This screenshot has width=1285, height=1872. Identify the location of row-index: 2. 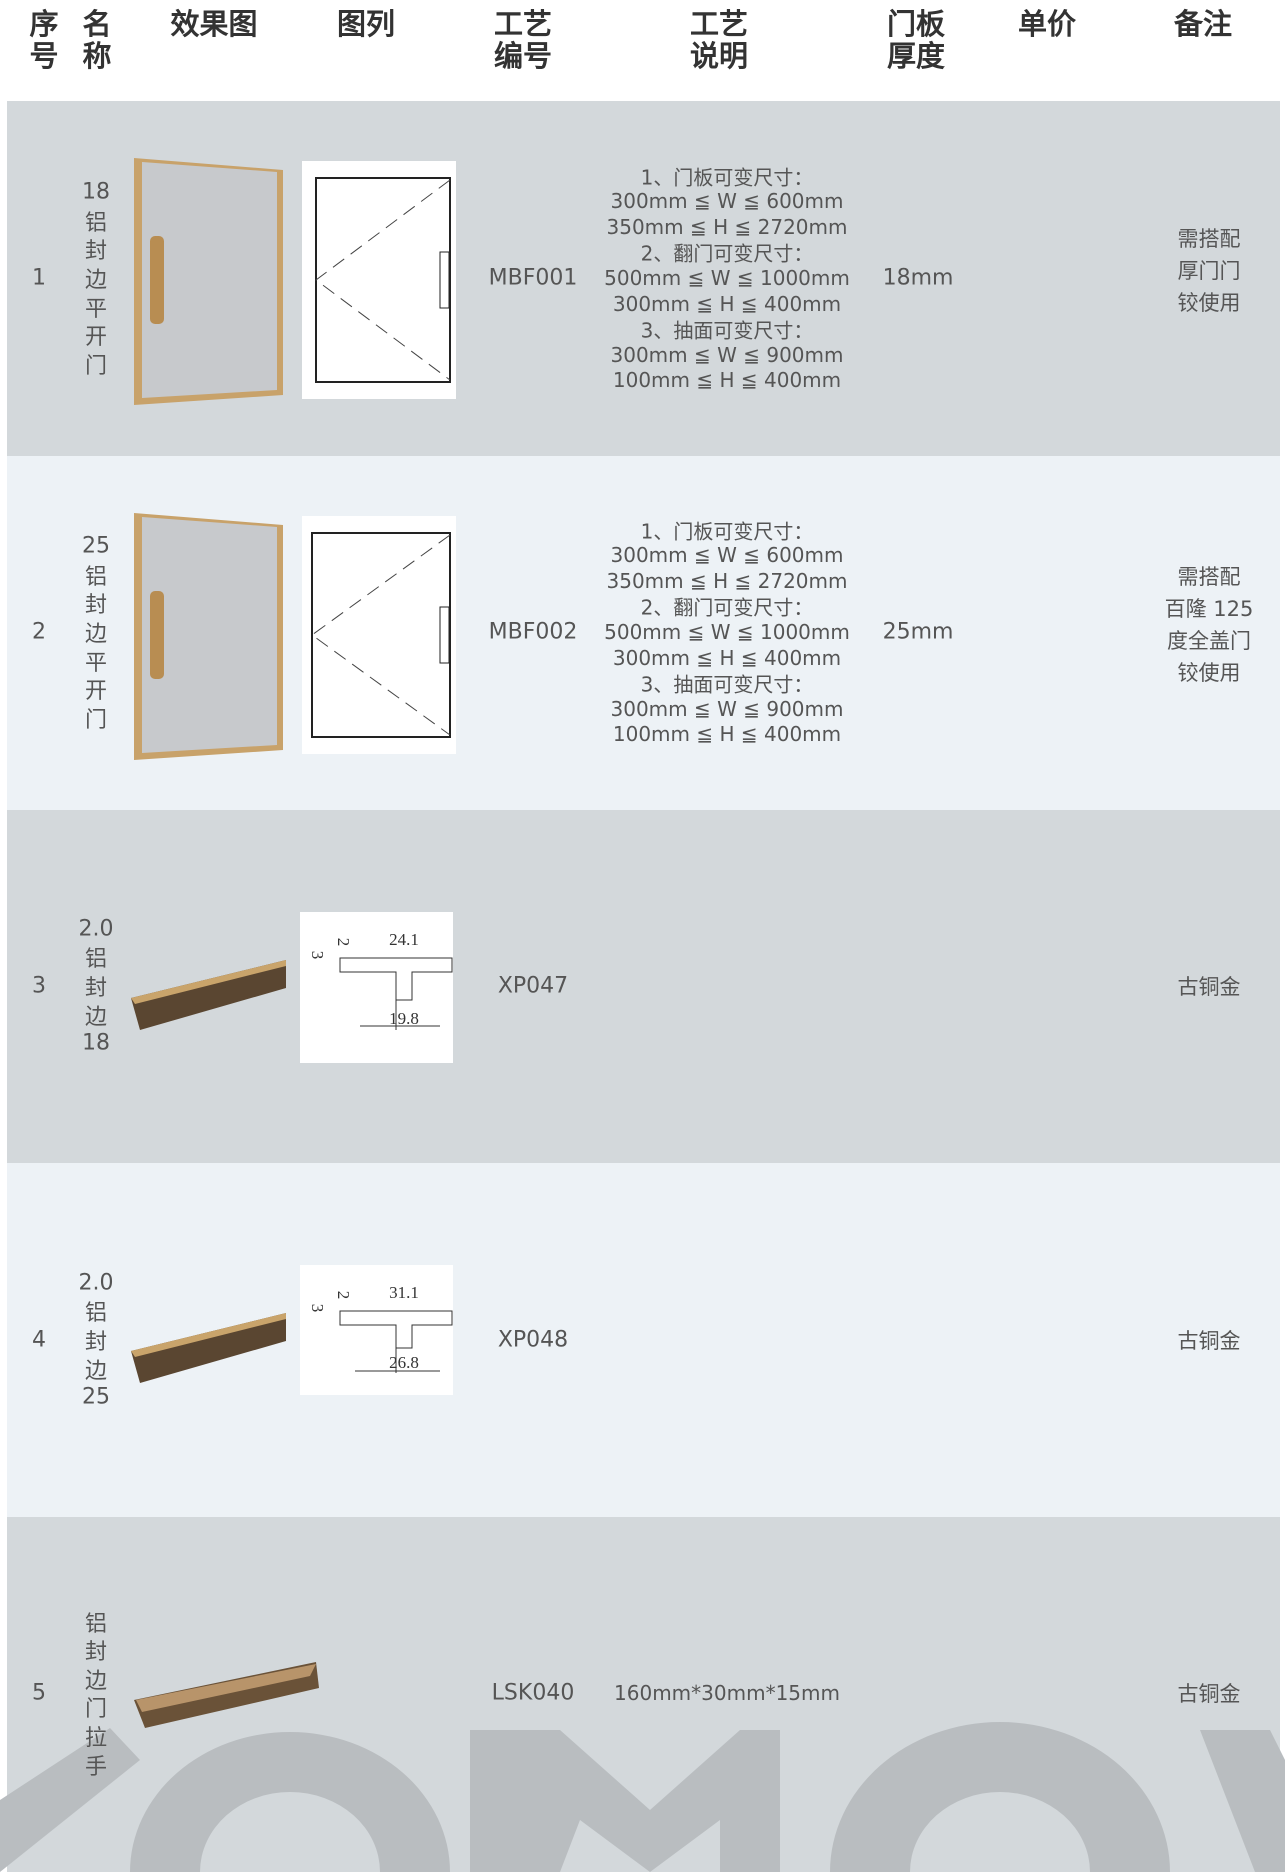
(39, 632).